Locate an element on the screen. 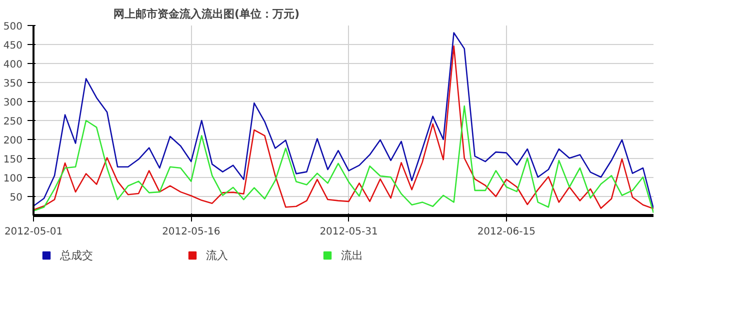 The width and height of the screenshot is (744, 328). y-tick-label: 50 is located at coordinates (16, 198).